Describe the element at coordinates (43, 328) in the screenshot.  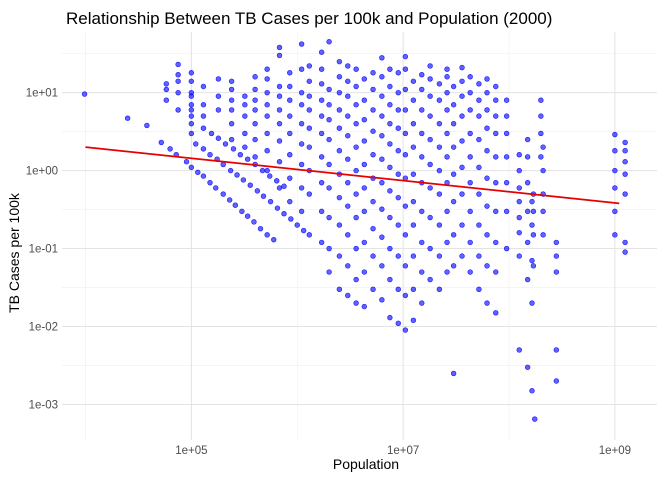
I see `y-tick-label: 1e-02` at that location.